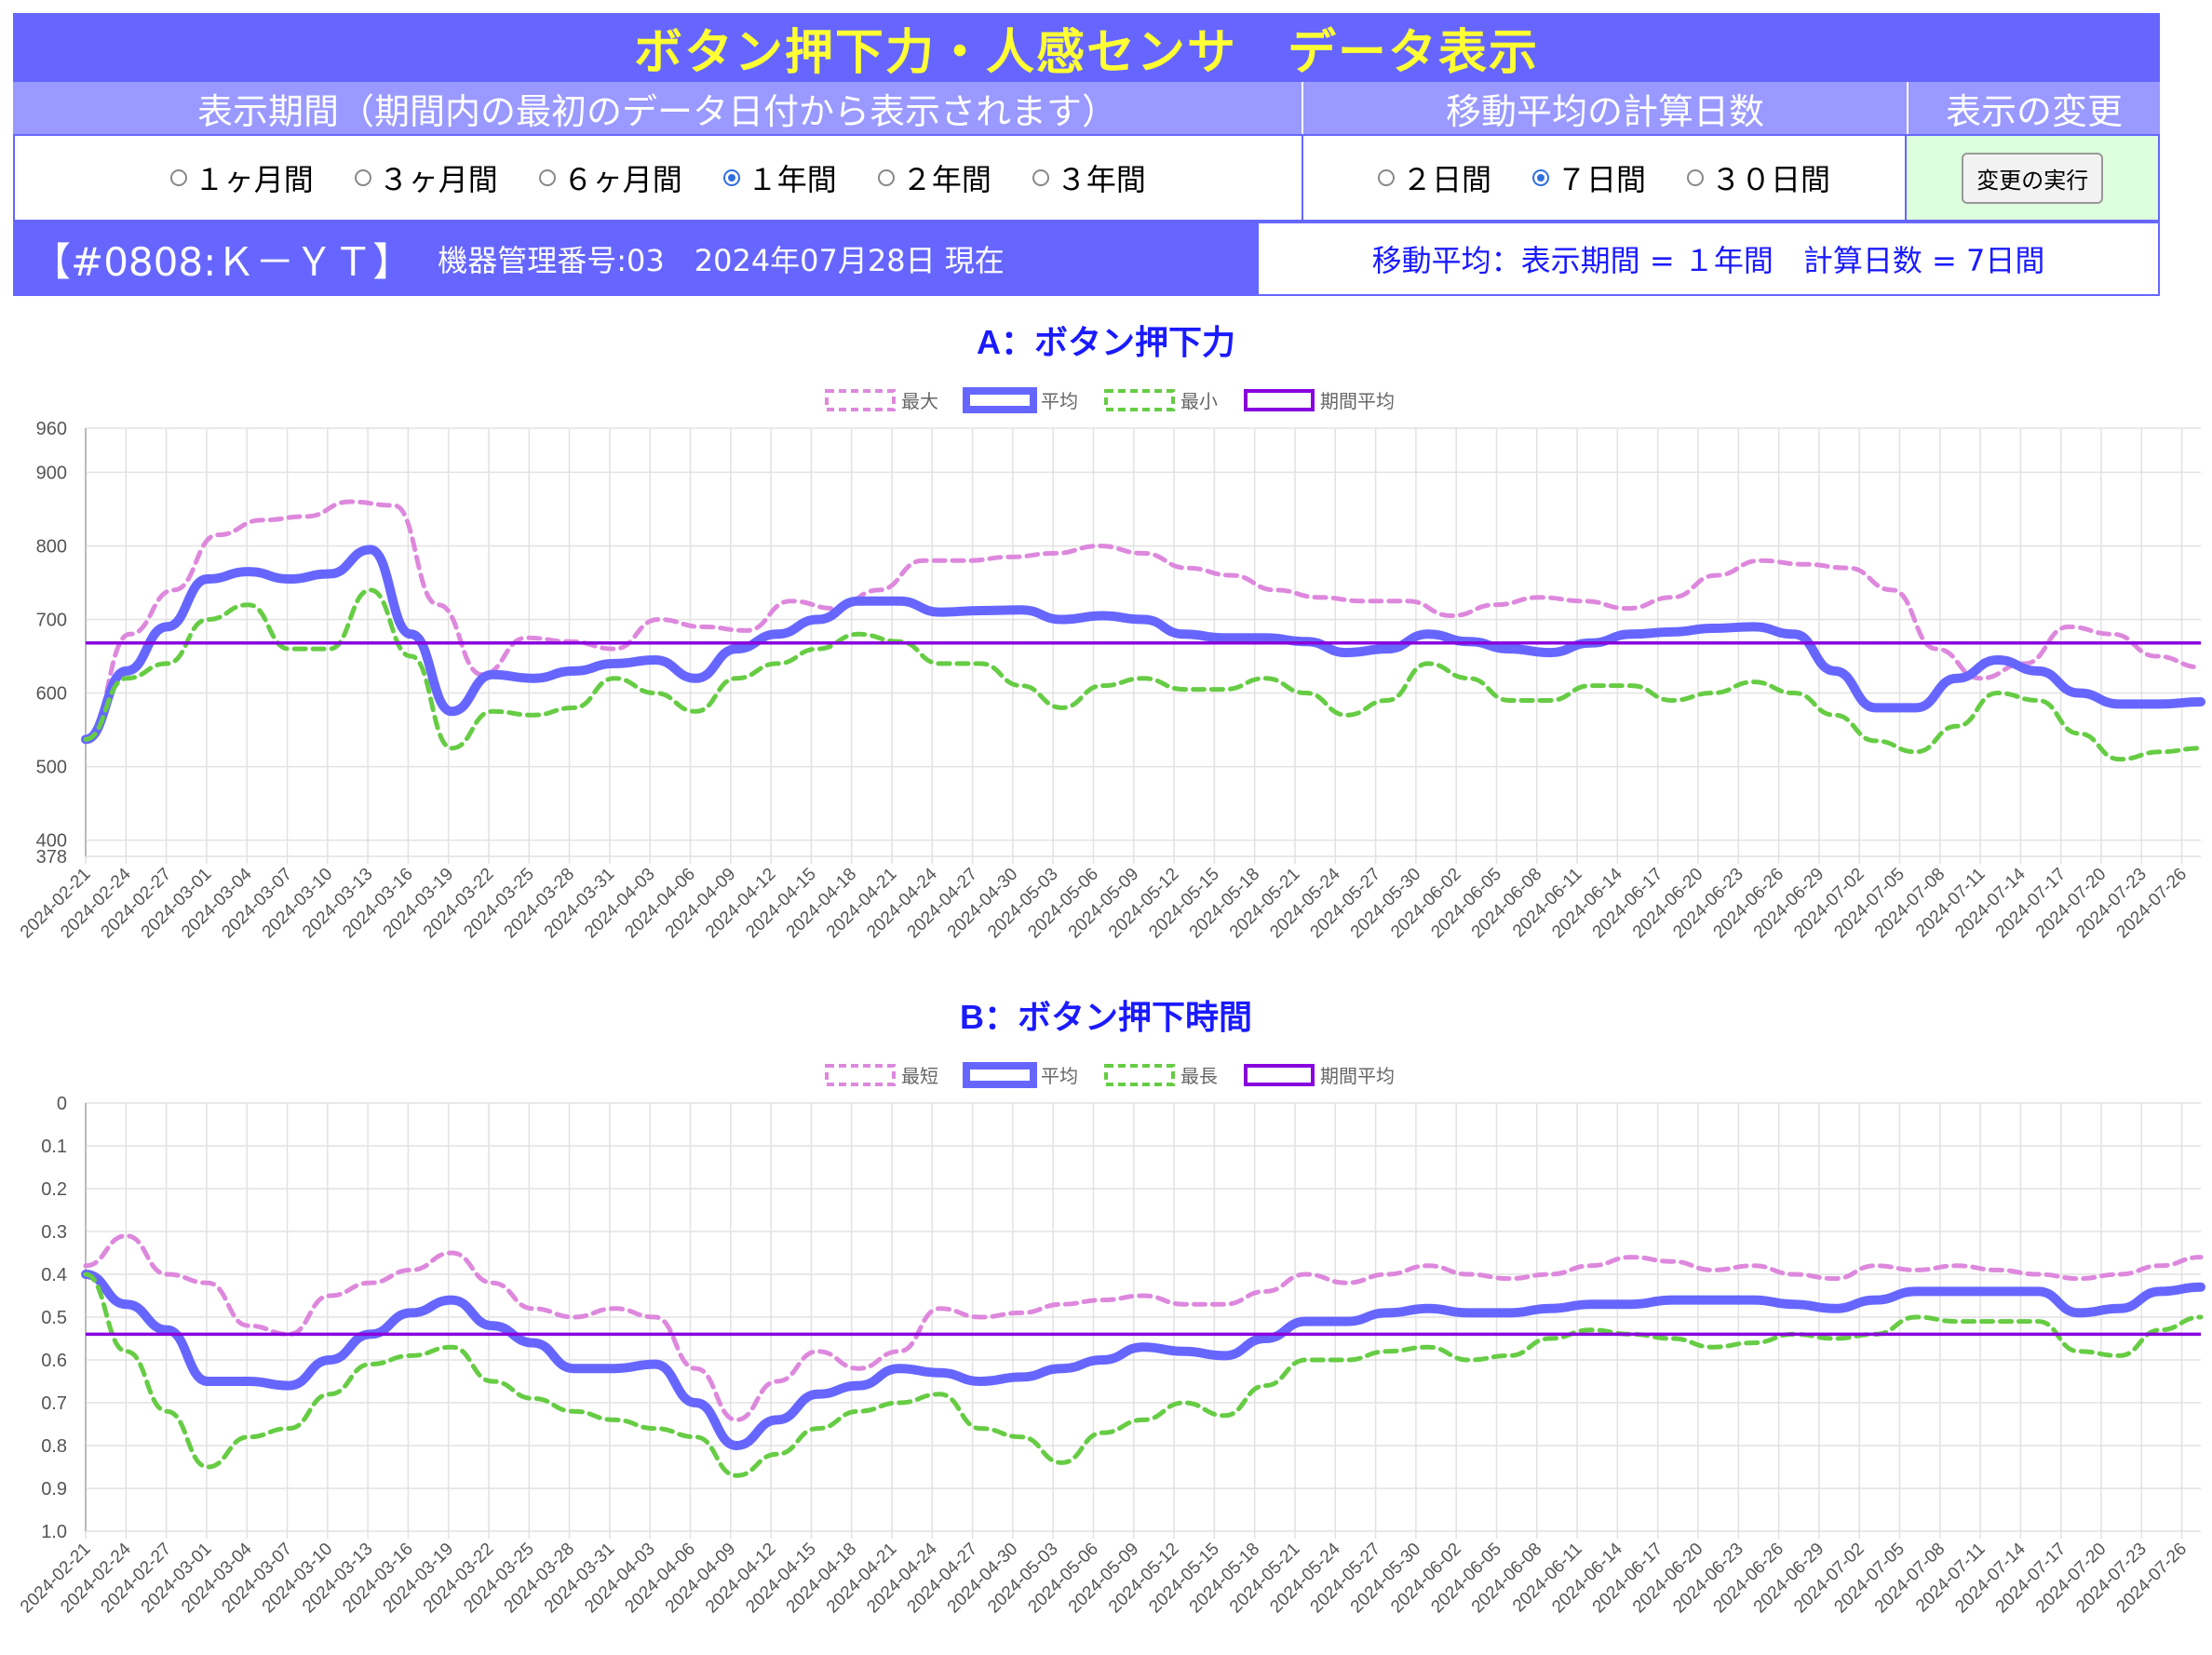 Image resolution: width=2212 pixels, height=1655 pixels. Describe the element at coordinates (1628, 904) in the screenshot. I see `x-tick-label: 2024-06-17` at that location.